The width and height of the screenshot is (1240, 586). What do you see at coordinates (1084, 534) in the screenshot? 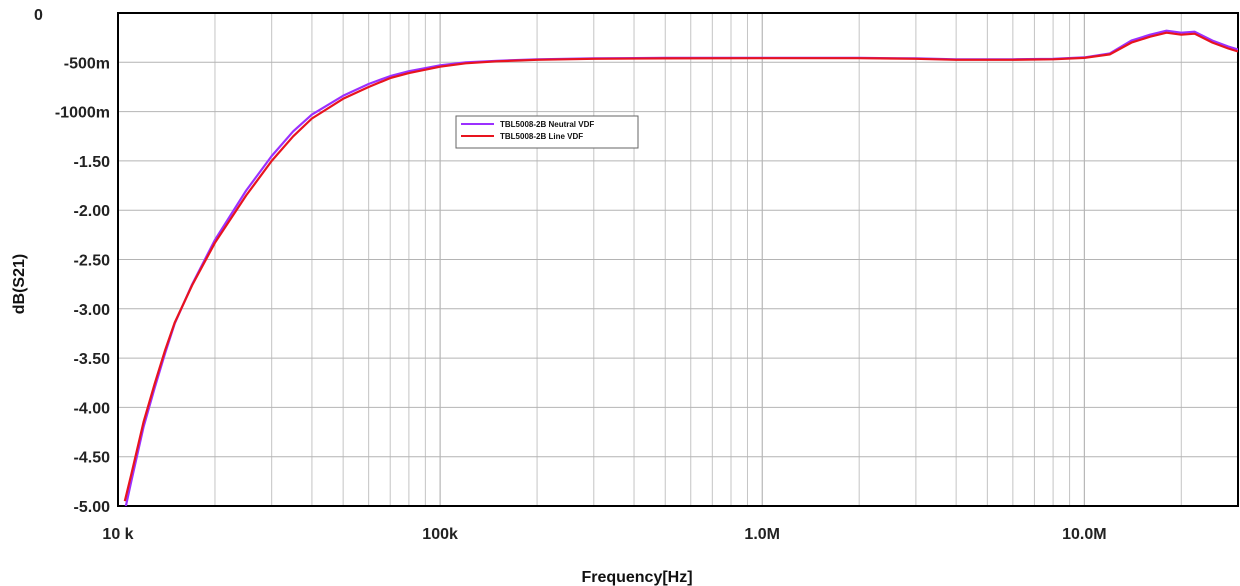
I see `x-tick-label: 10.0M` at bounding box center [1084, 534].